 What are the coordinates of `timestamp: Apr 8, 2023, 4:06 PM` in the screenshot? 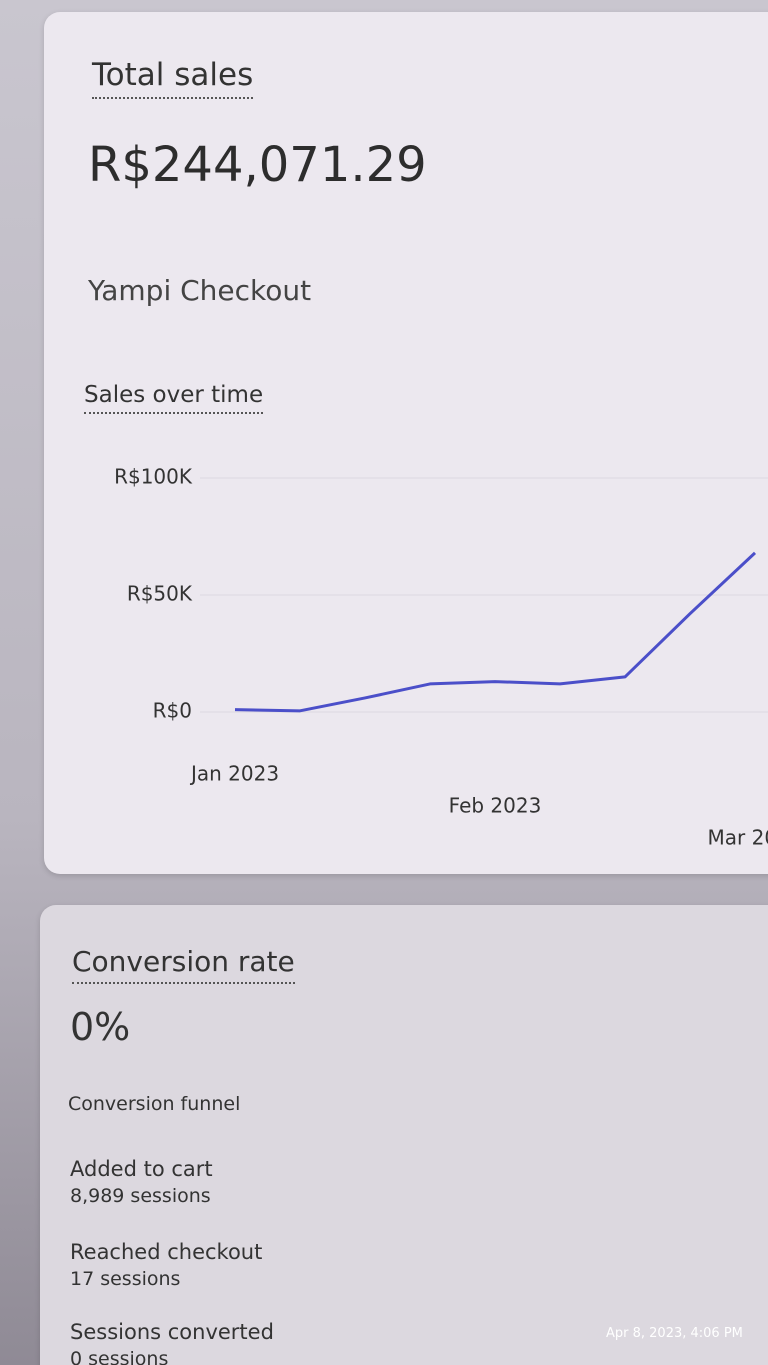 It's located at (674, 1333).